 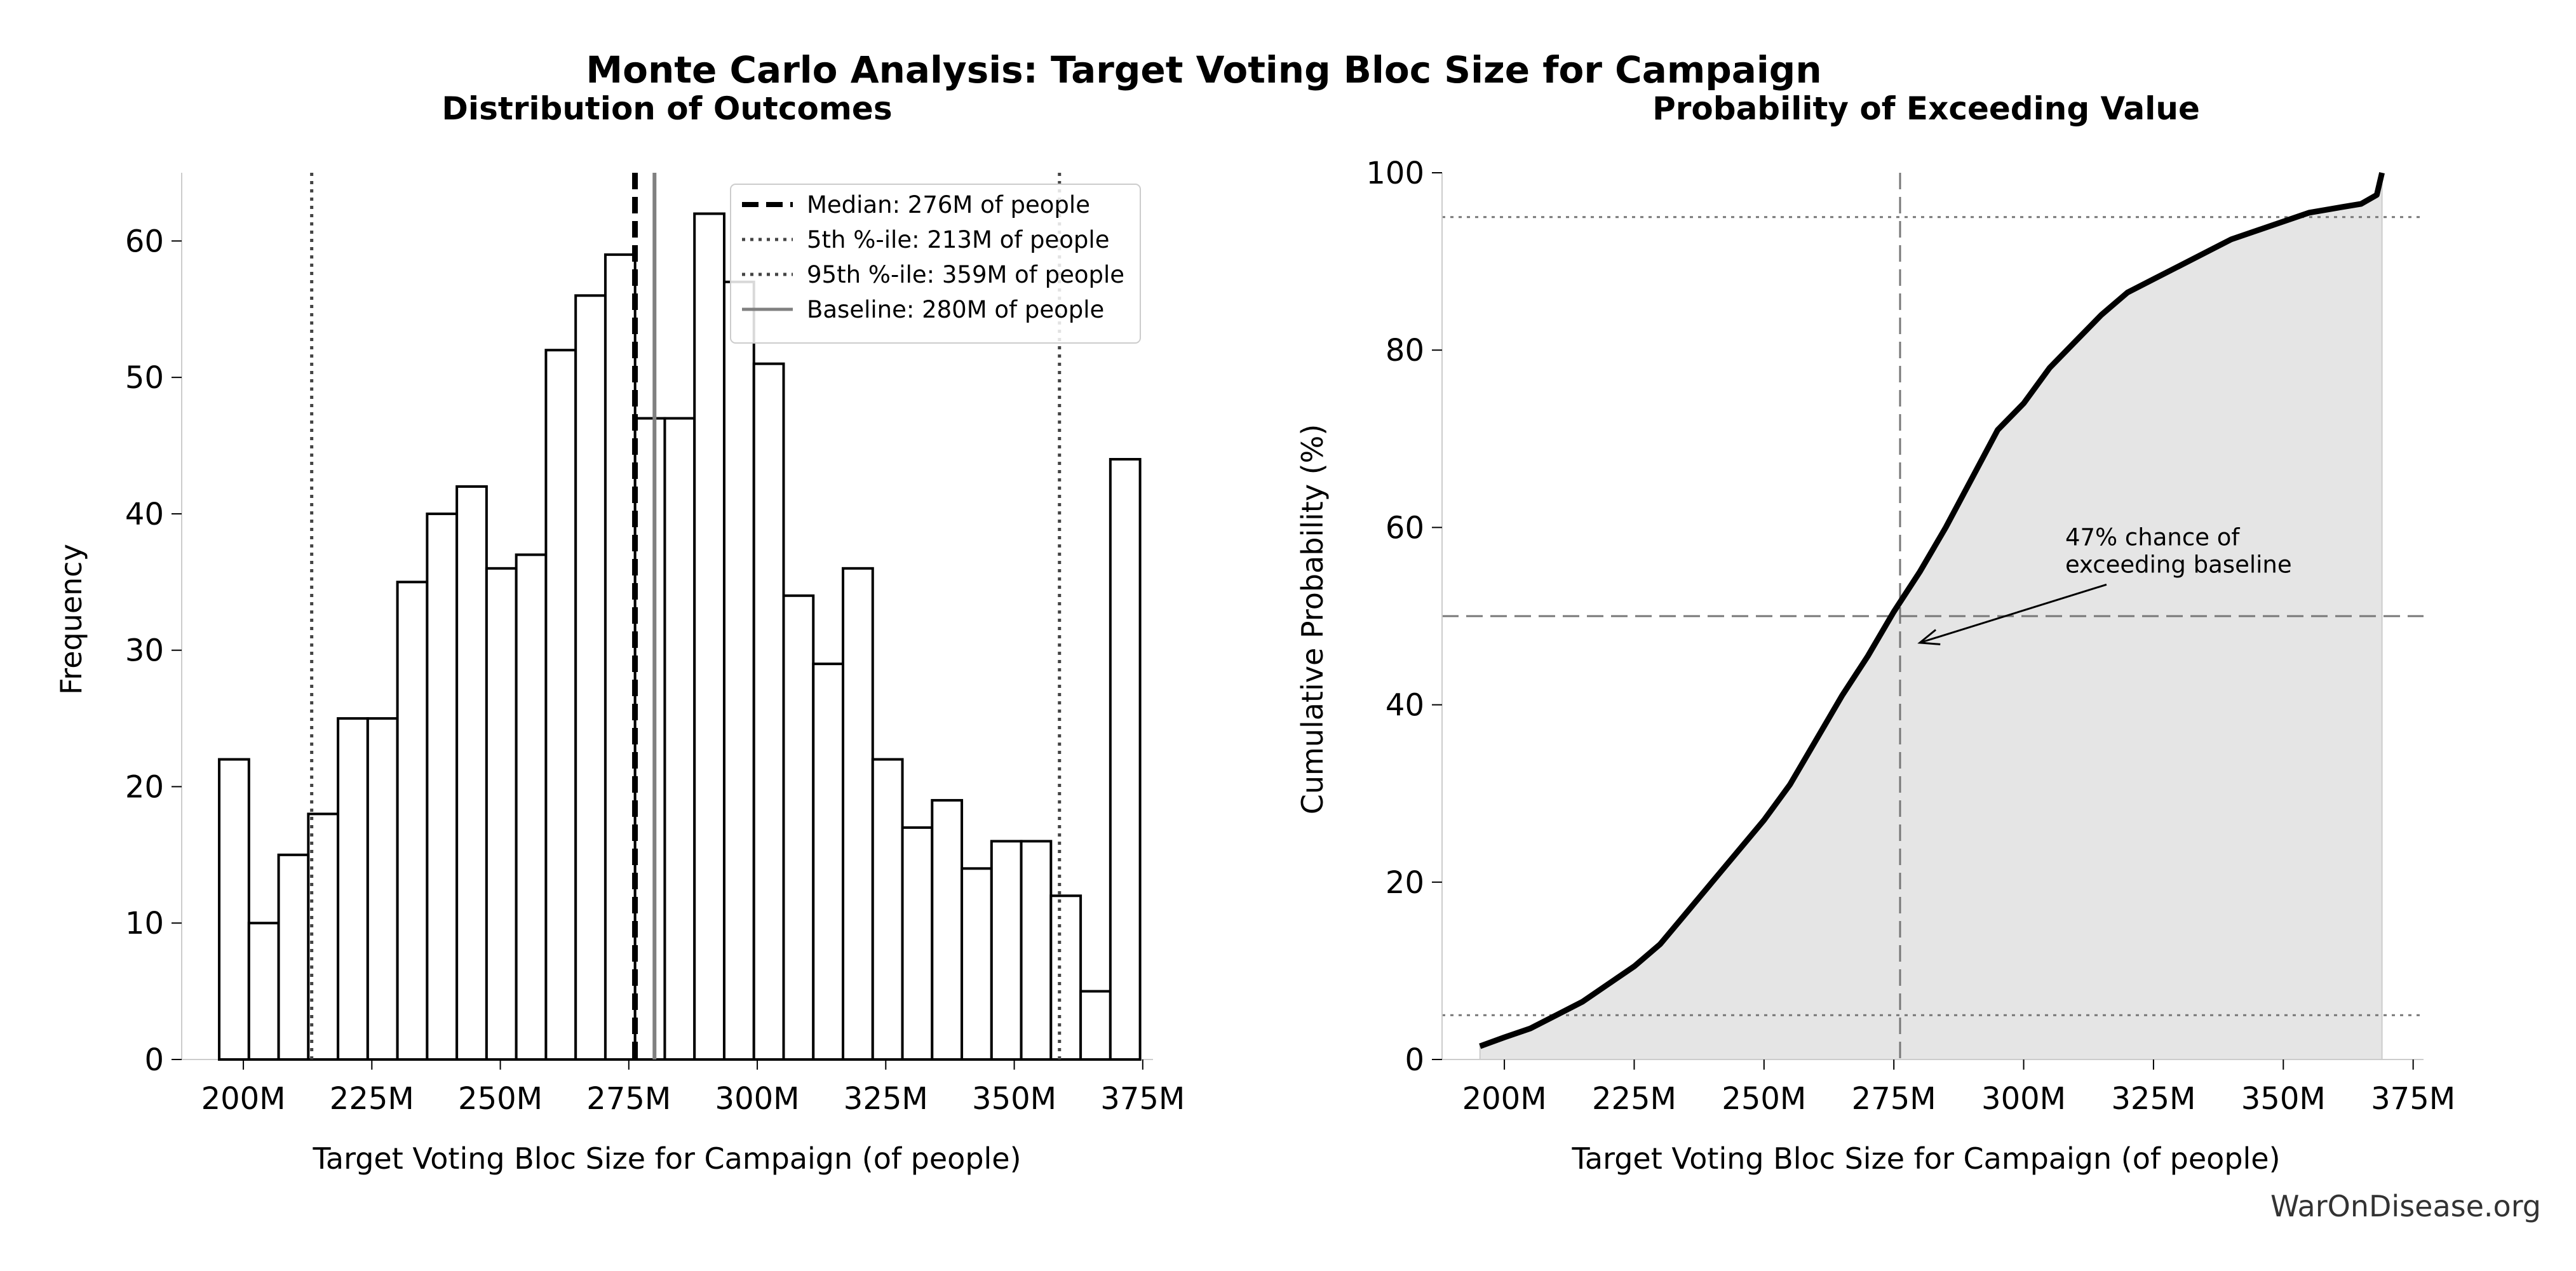 I want to click on histogram-x-tick-label: 375M, so click(x=1142, y=1099).